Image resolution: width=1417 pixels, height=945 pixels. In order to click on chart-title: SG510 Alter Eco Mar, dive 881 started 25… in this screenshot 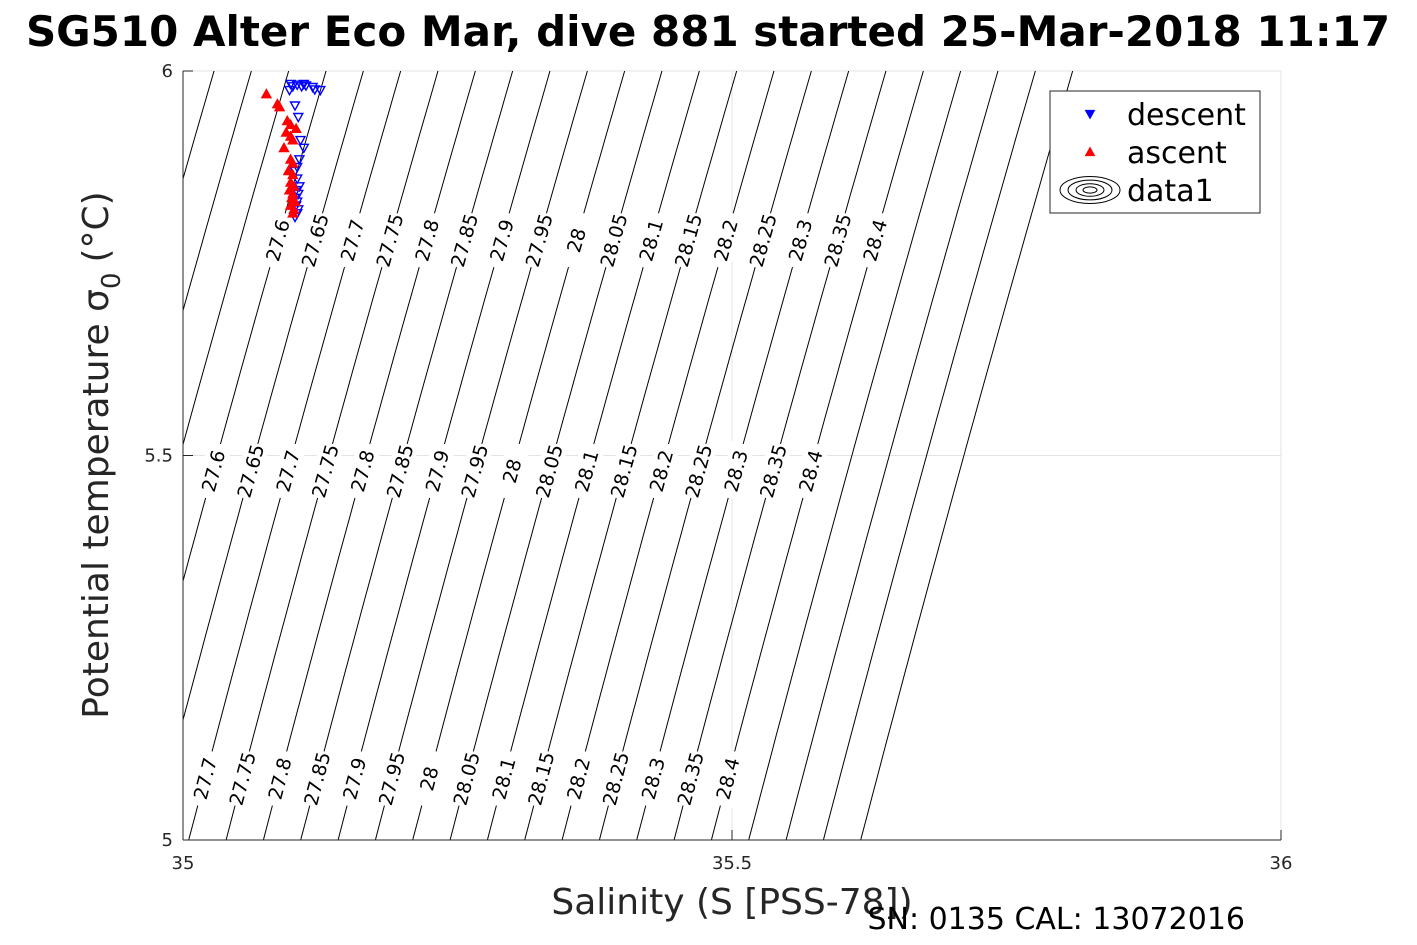, I will do `click(708, 31)`.